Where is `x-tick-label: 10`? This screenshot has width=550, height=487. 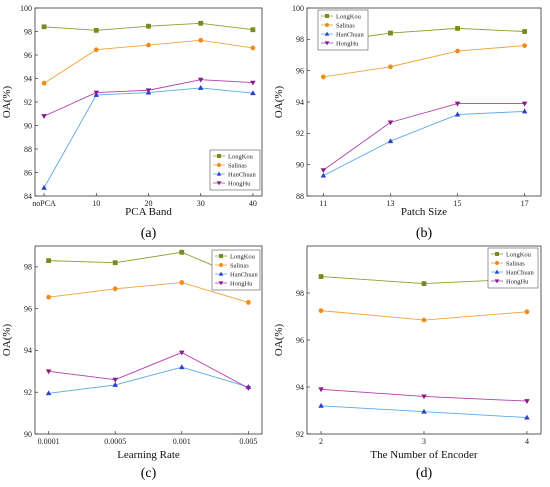 x-tick-label: 10 is located at coordinates (96, 203).